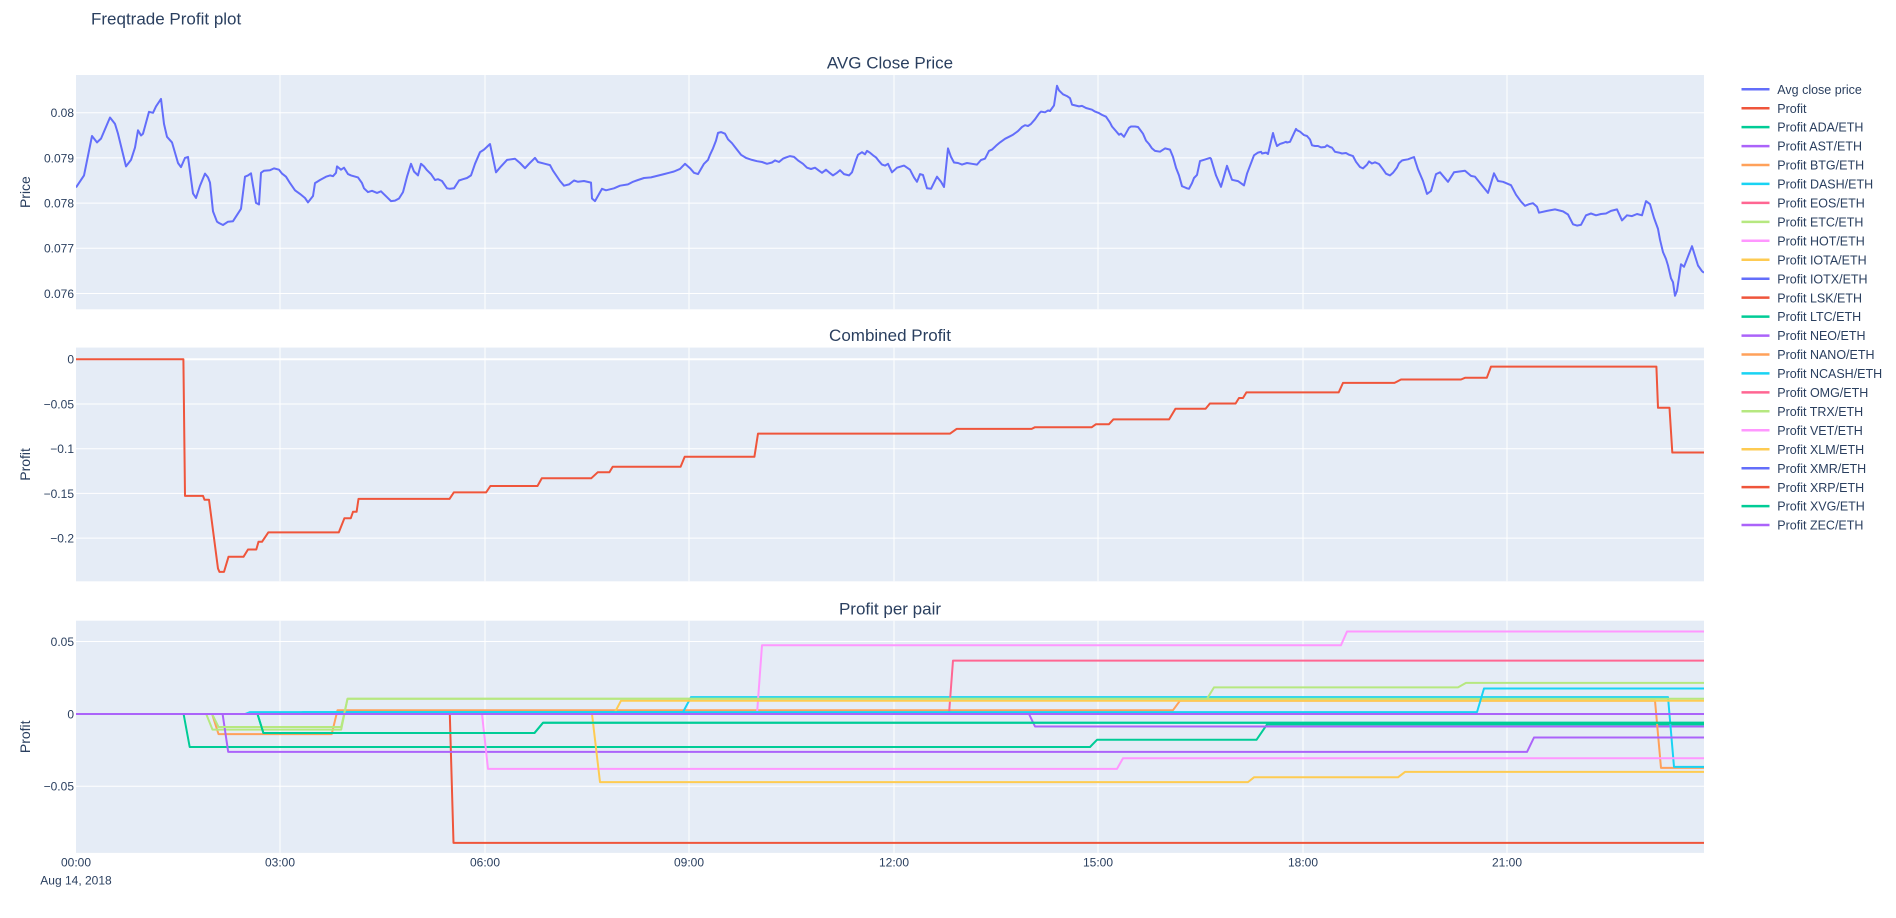 This screenshot has width=1896, height=918. Describe the element at coordinates (1821, 507) in the screenshot. I see `svg-text: Profit XVG/ETH` at that location.